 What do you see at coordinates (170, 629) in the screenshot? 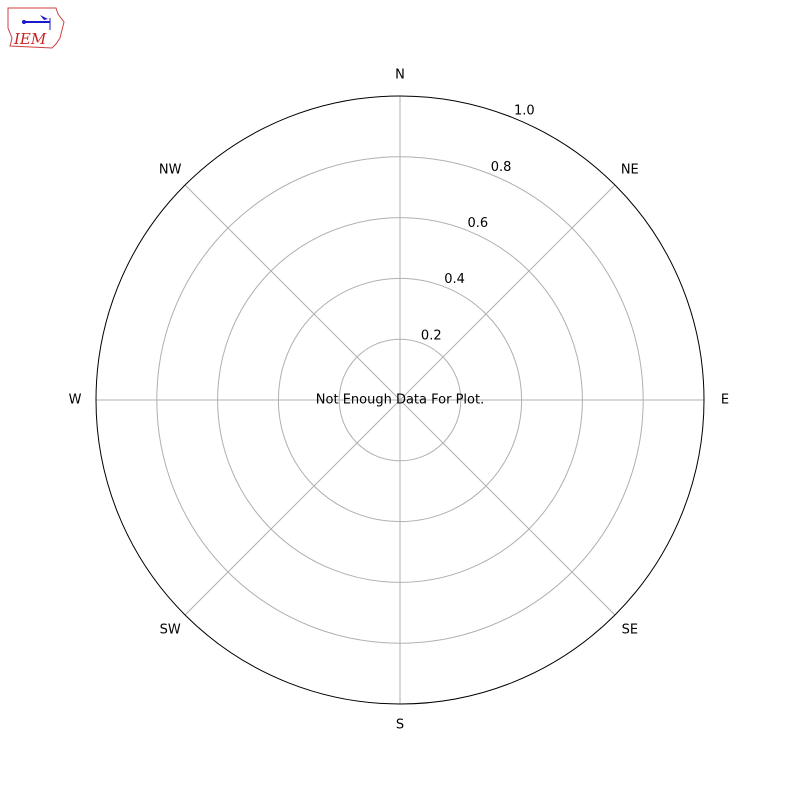
I see `direction-label: SW` at bounding box center [170, 629].